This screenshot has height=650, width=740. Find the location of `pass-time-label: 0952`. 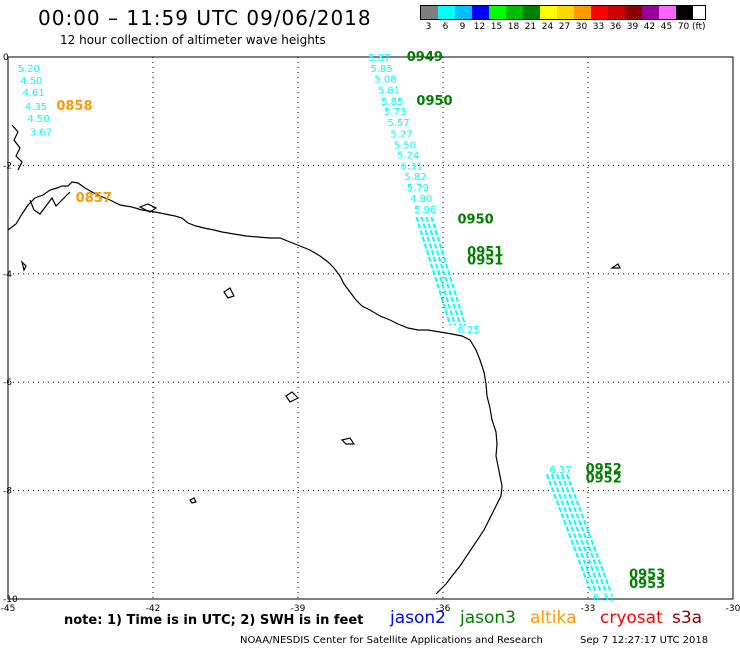

pass-time-label: 0952 is located at coordinates (604, 479).